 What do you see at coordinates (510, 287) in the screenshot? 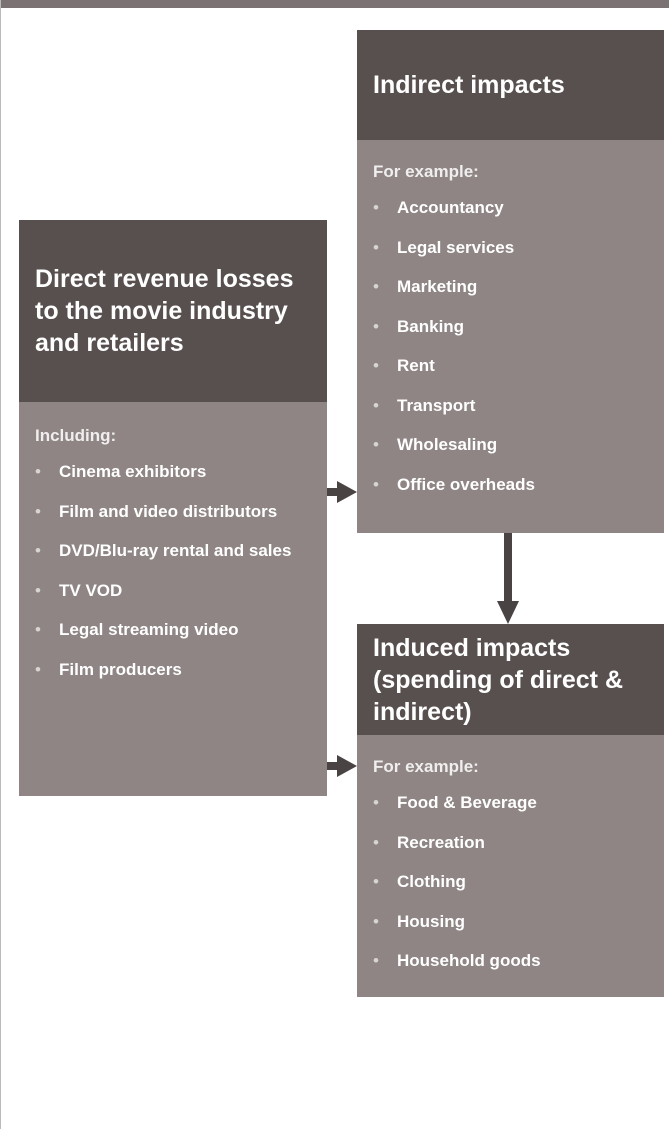
I see `list-item: Marketing` at bounding box center [510, 287].